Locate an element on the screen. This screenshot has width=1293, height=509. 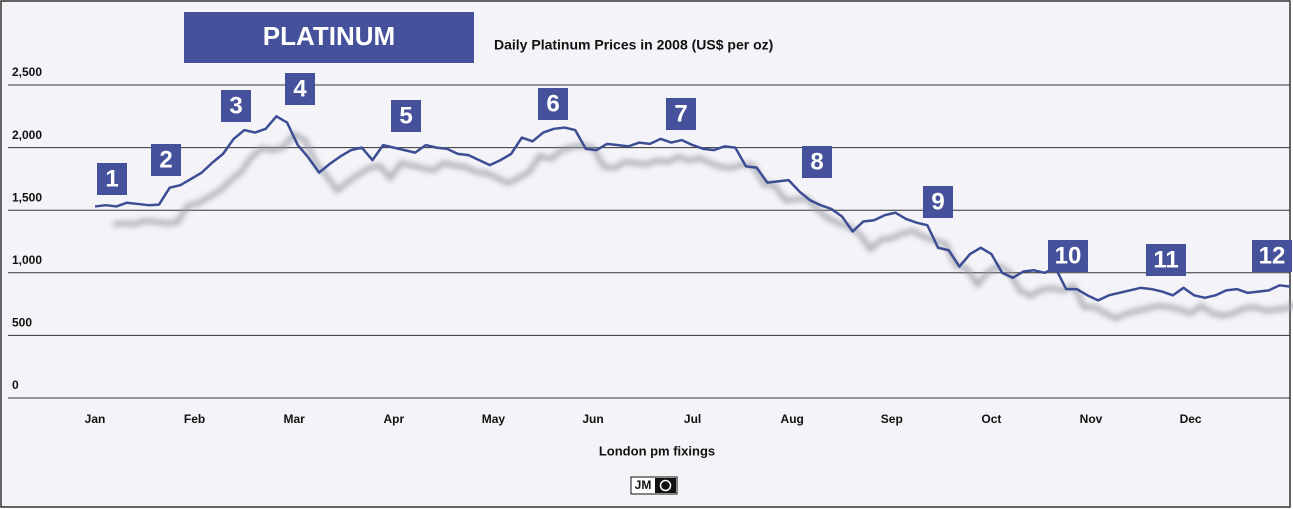
x-axis-label: London pm fixings is located at coordinates (657, 450).